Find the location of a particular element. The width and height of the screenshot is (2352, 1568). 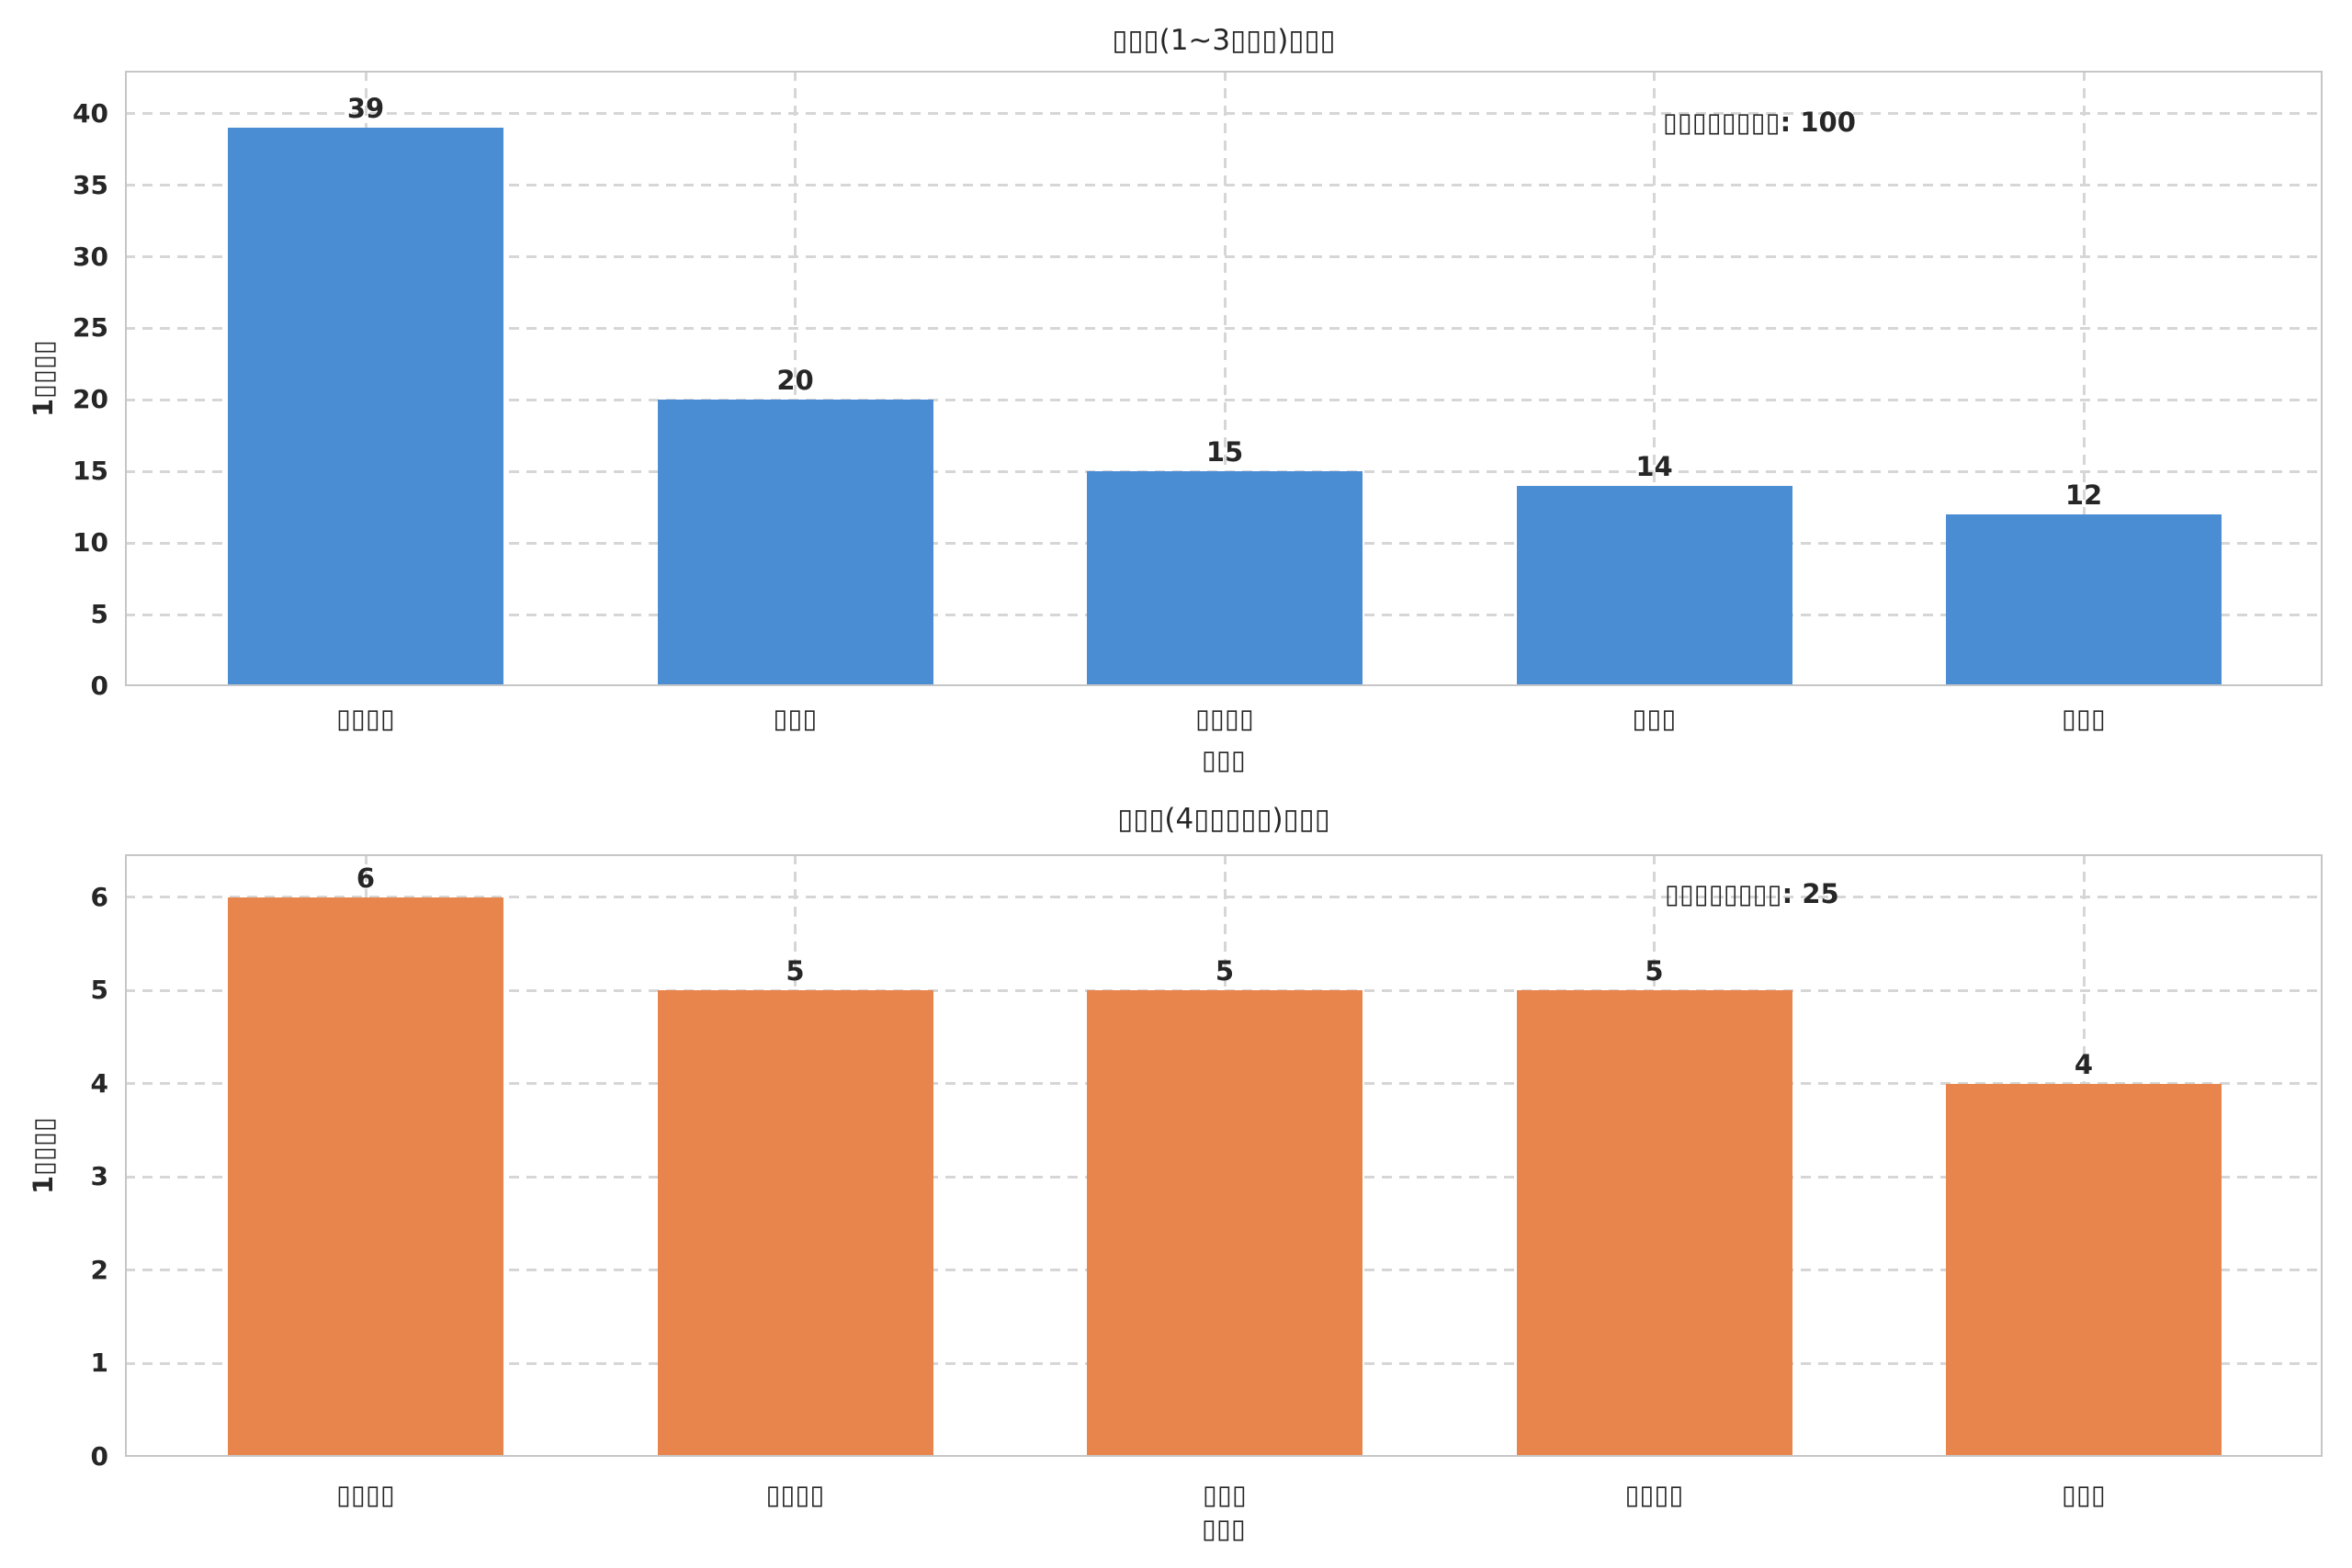

y-tick-label: 3 is located at coordinates (99, 1176).